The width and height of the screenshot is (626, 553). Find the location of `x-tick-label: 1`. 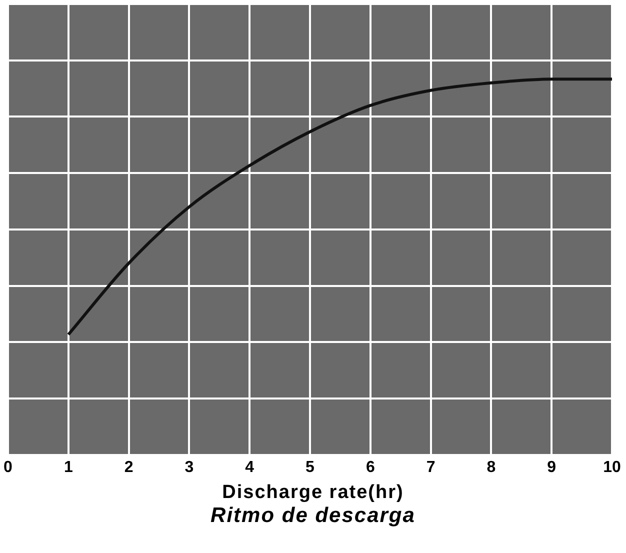

x-tick-label: 1 is located at coordinates (68, 467).